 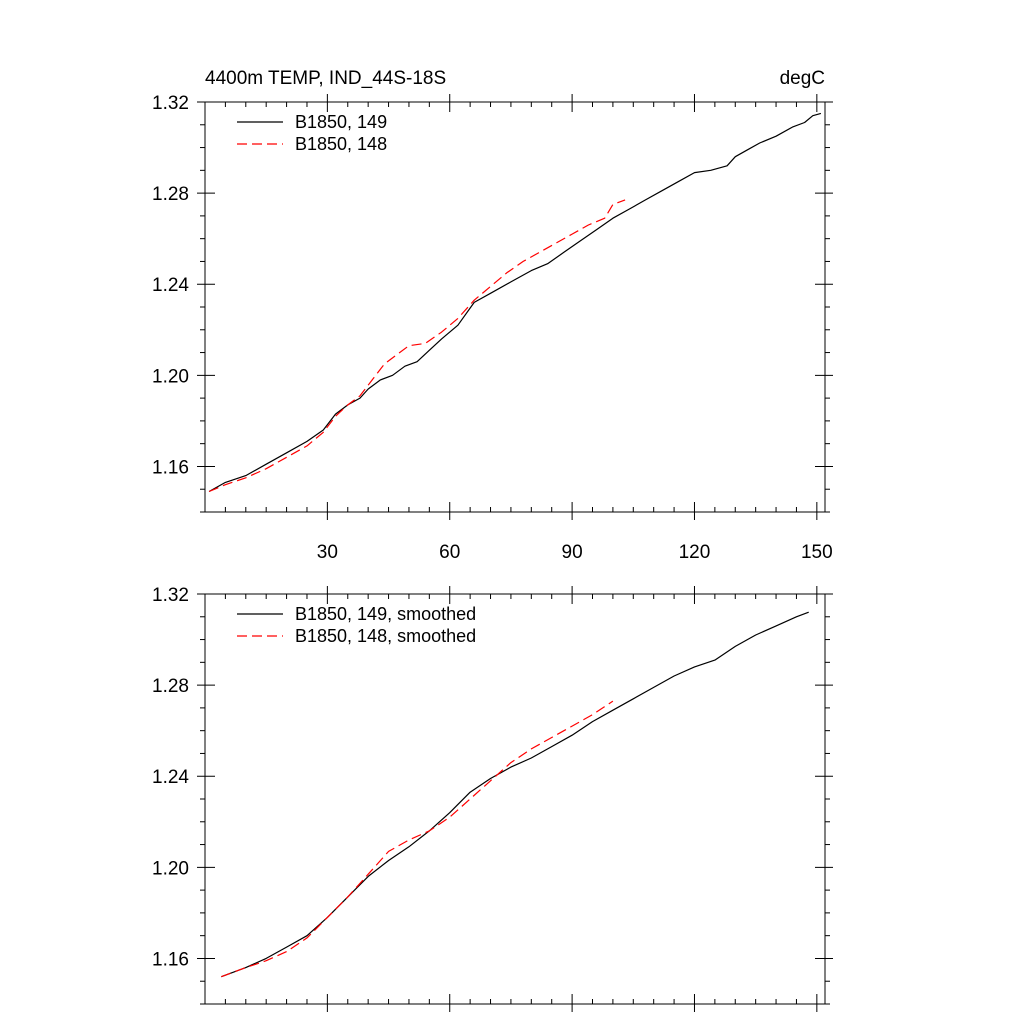 I want to click on legend-label-2: B1850, 148, so click(x=341, y=144).